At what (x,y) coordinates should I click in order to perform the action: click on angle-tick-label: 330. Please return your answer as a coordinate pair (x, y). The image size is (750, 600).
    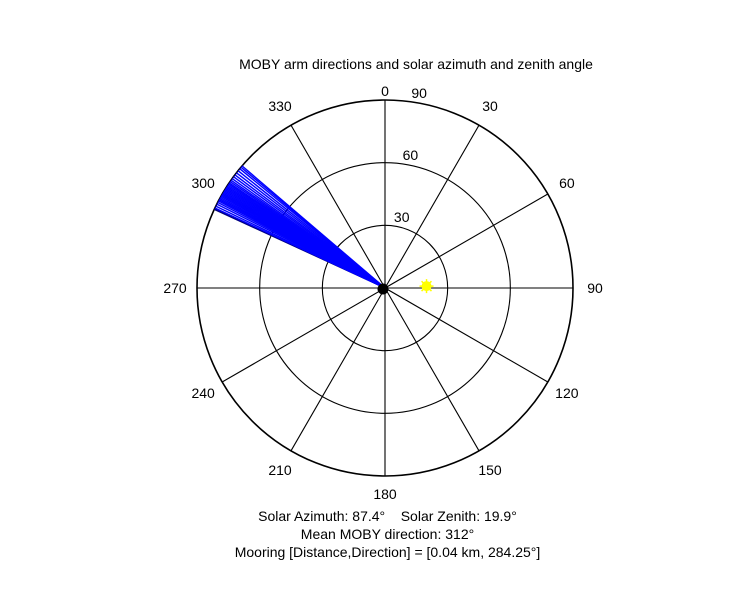
    Looking at the image, I should click on (280, 106).